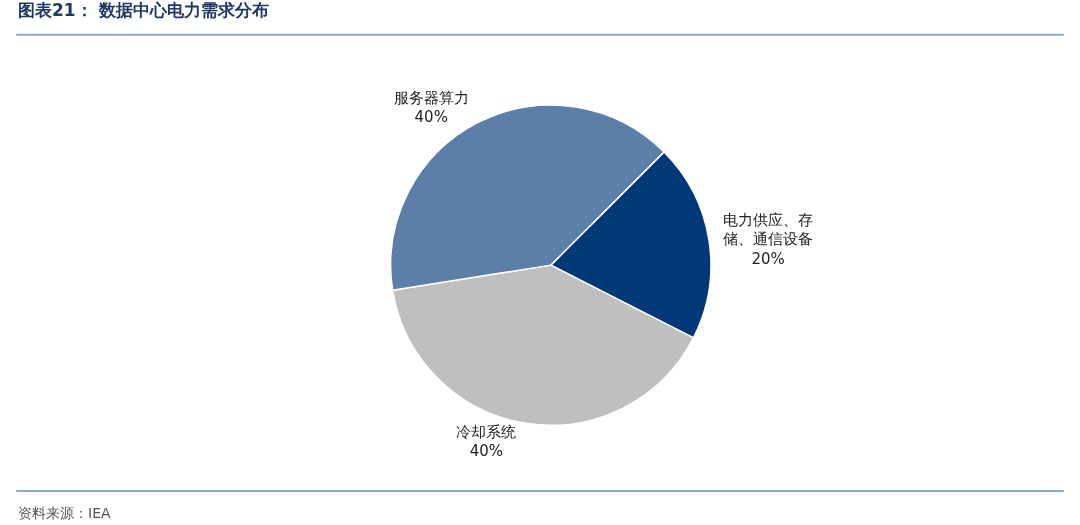  I want to click on slice-label: 服务器算力, so click(431, 97).